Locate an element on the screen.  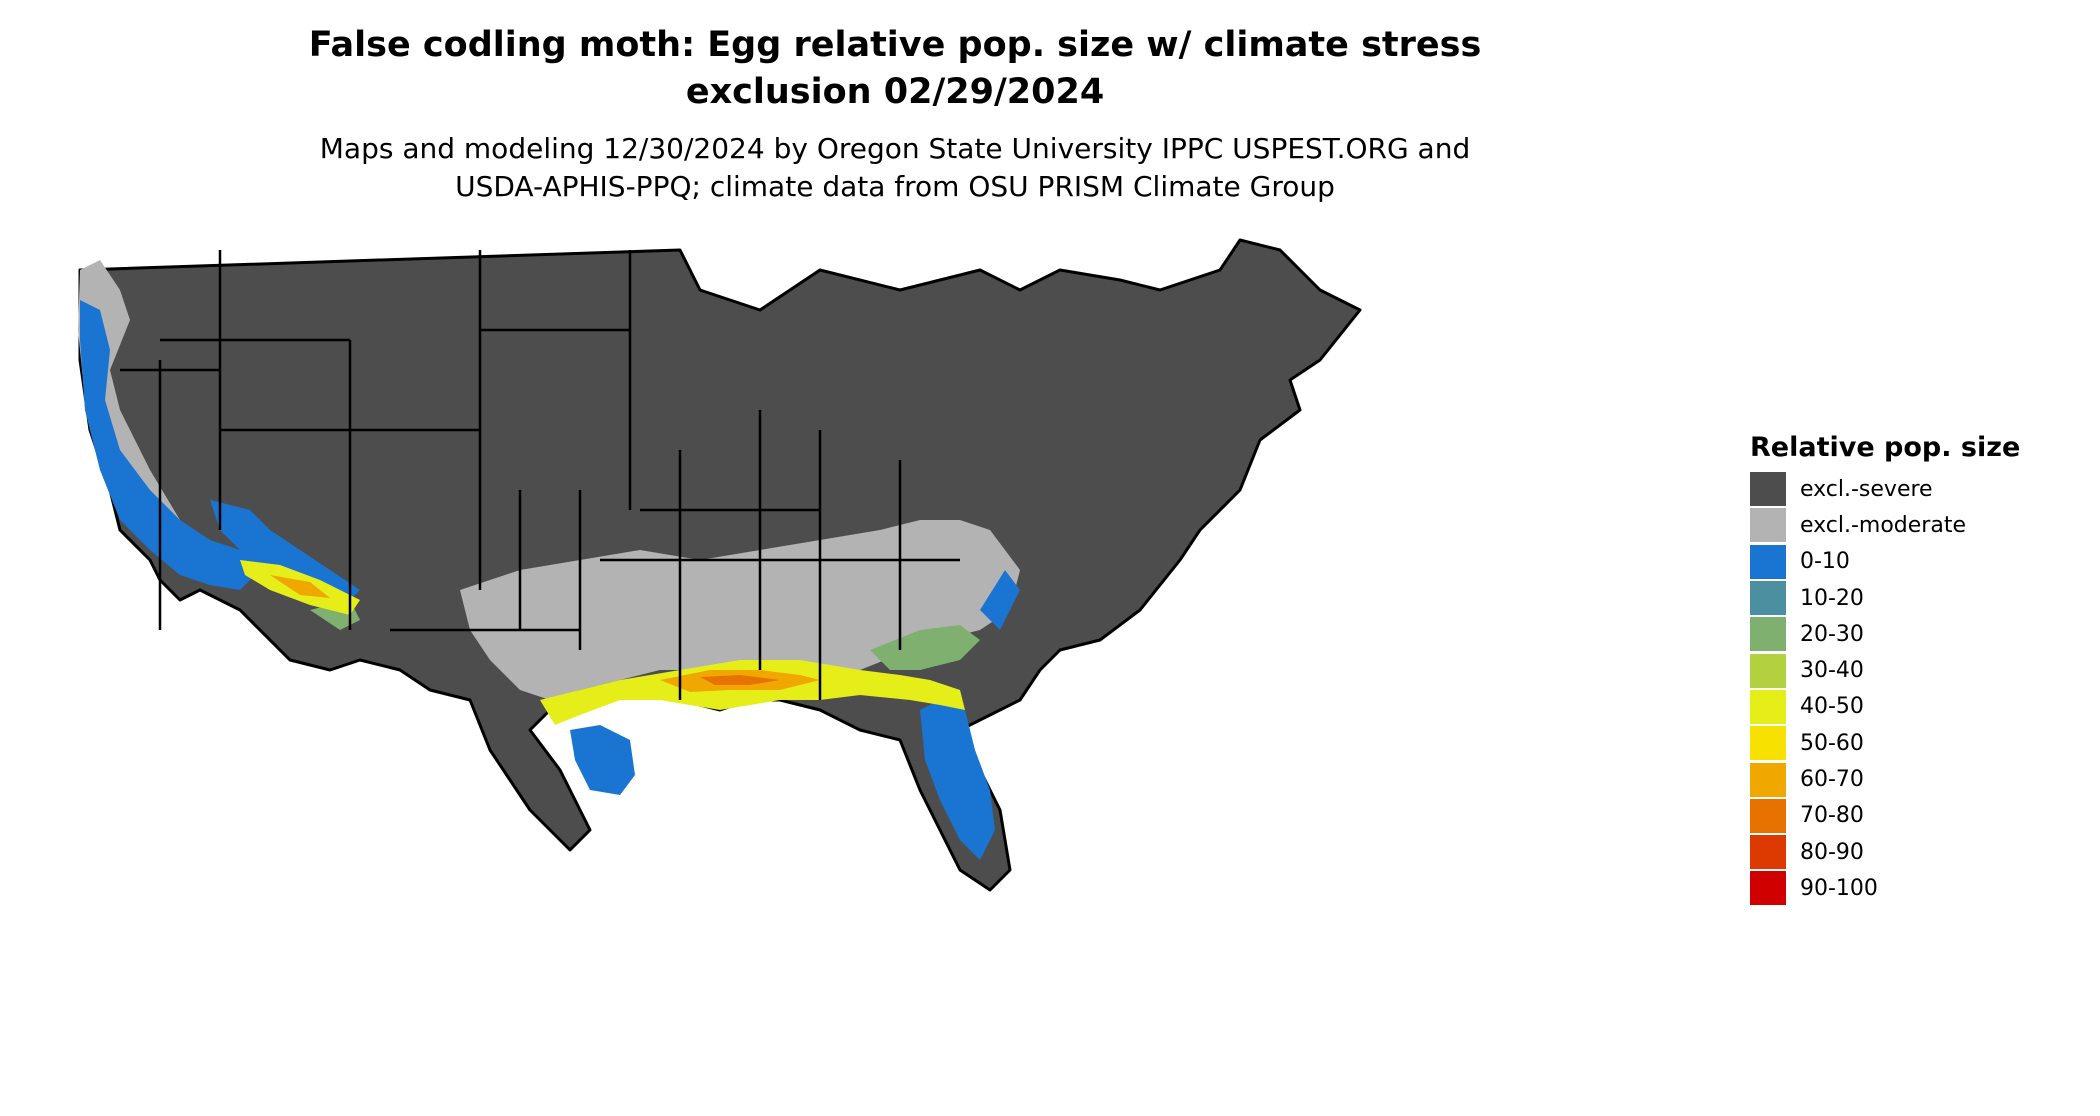
legend-label: 30-40 is located at coordinates (1832, 671).